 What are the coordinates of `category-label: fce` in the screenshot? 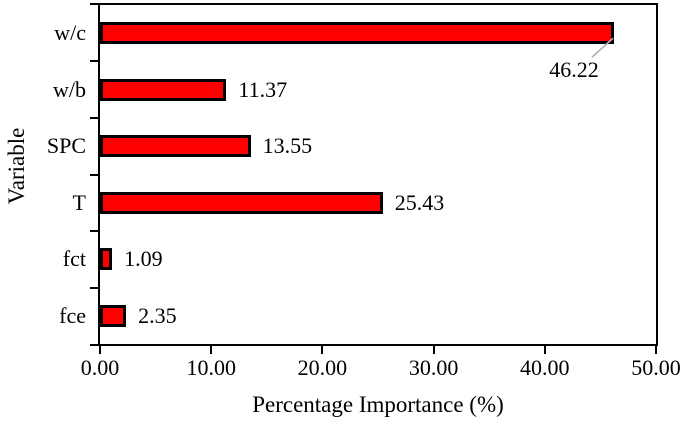 It's located at (72, 315).